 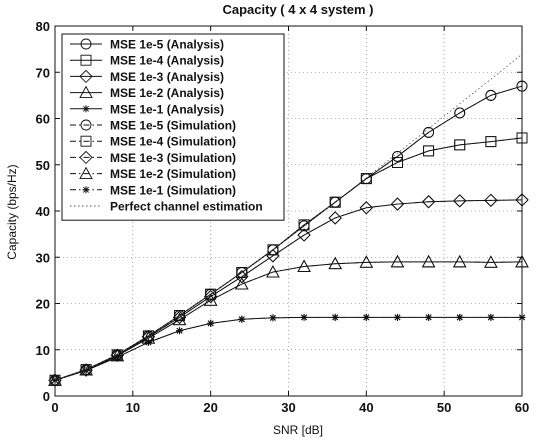 I want to click on x-tick-label: 10, so click(x=133, y=407).